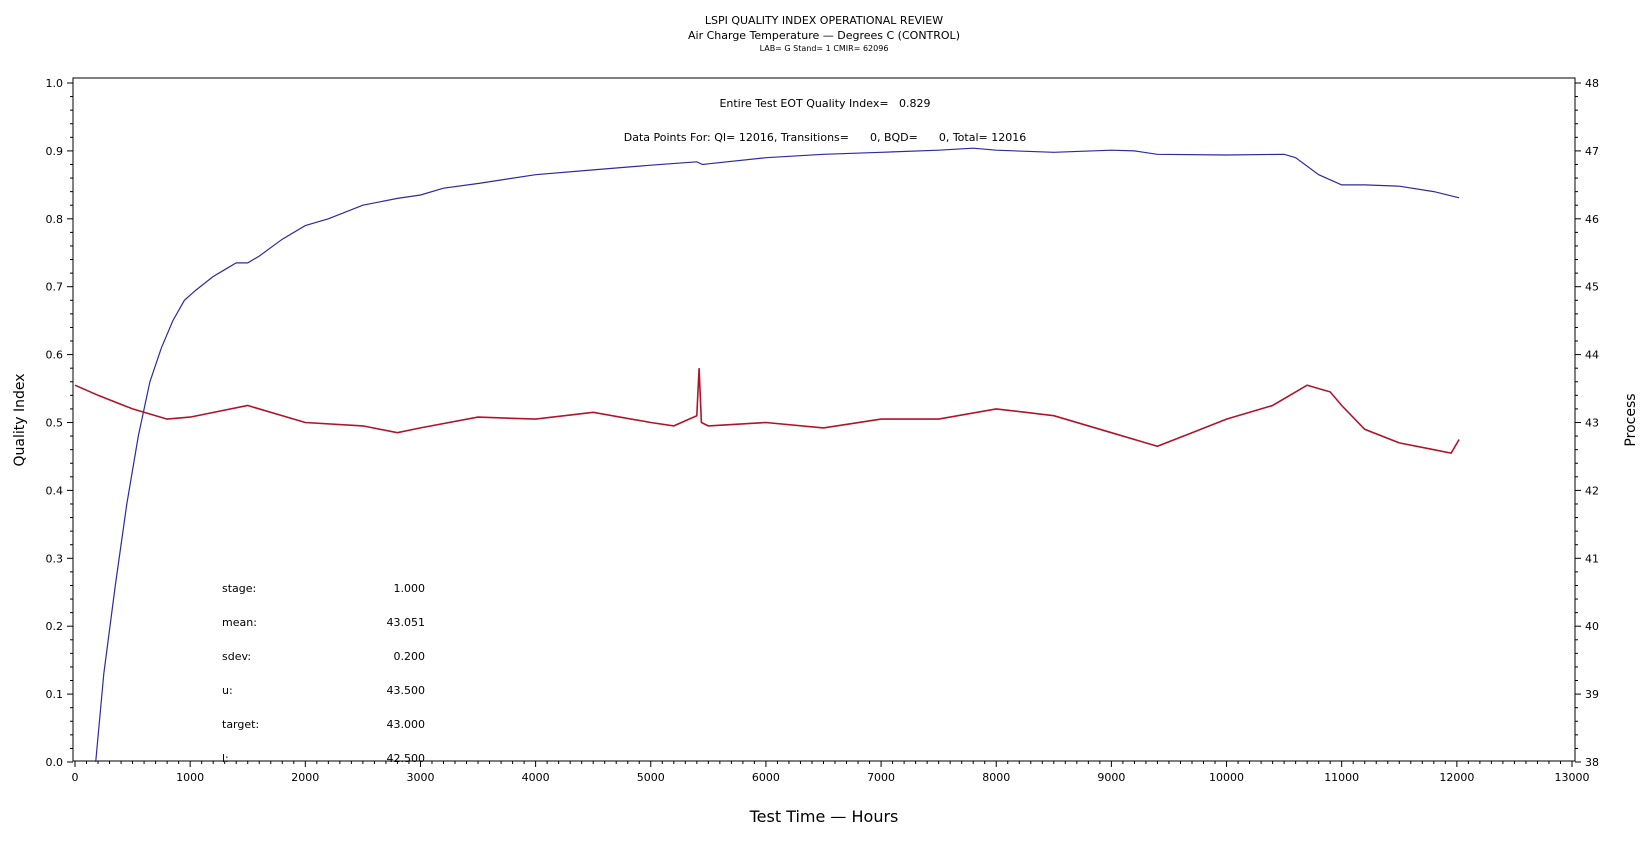 This screenshot has width=1648, height=845. I want to click on stat-value: 1.000, so click(410, 588).